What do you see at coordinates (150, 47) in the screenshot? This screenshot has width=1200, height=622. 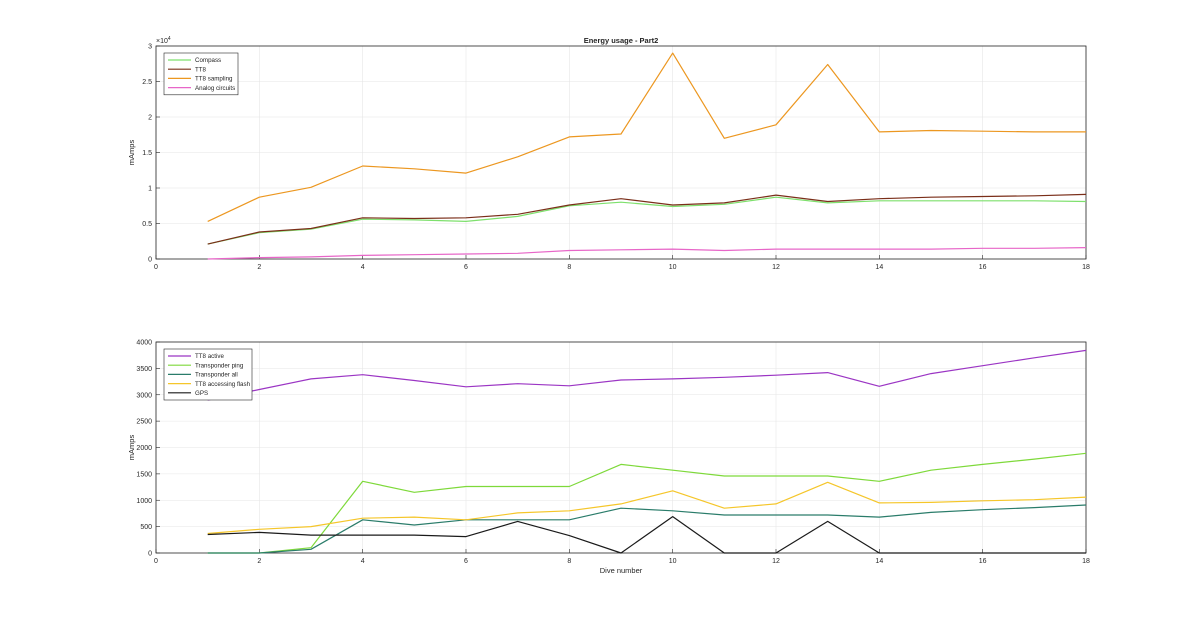 I see `y-tick-label: 3` at bounding box center [150, 47].